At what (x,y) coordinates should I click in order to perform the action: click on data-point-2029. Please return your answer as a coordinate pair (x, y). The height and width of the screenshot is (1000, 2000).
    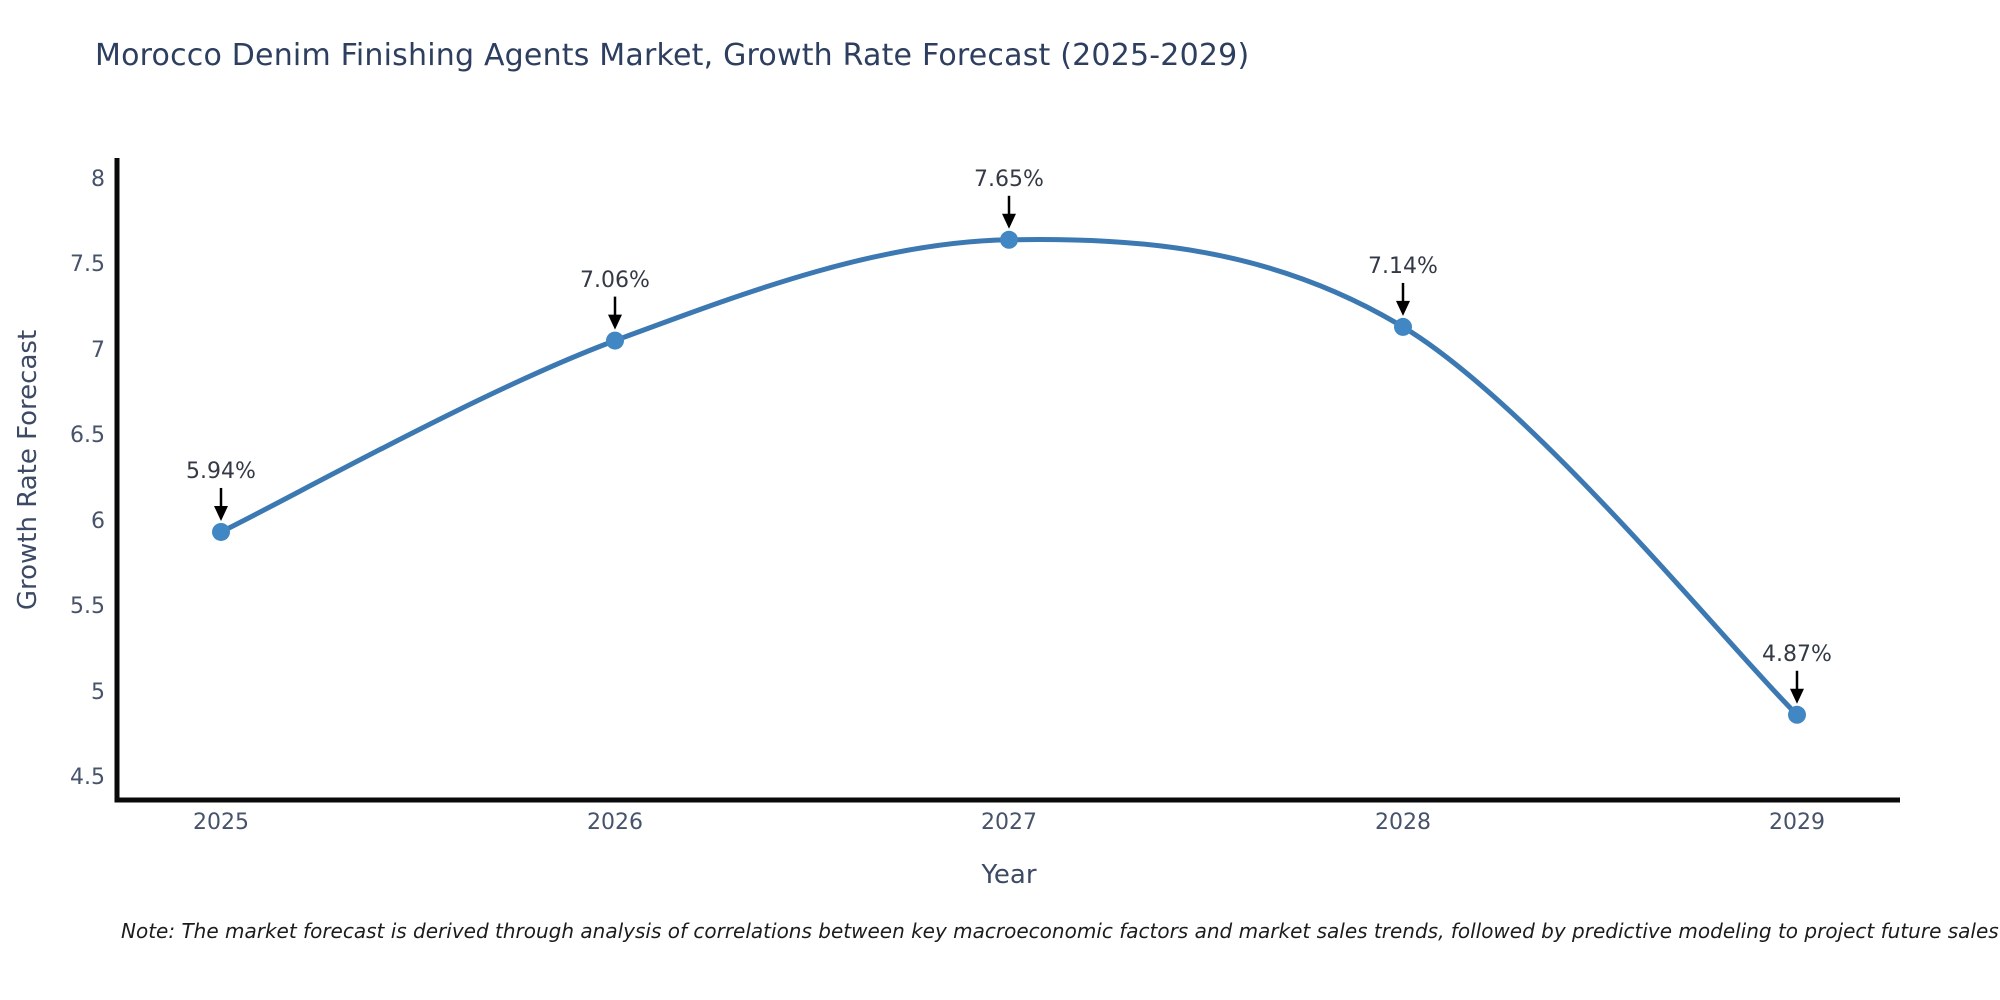
    Looking at the image, I should click on (1797, 714).